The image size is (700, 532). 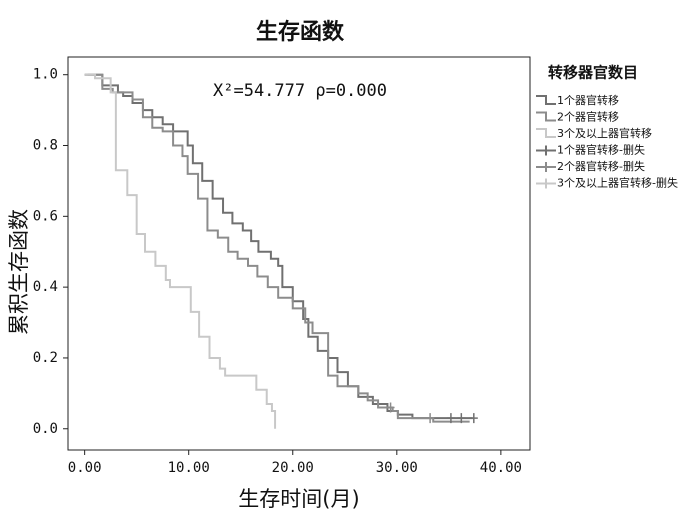 What do you see at coordinates (85, 468) in the screenshot?
I see `x-tick-label: 0.00` at bounding box center [85, 468].